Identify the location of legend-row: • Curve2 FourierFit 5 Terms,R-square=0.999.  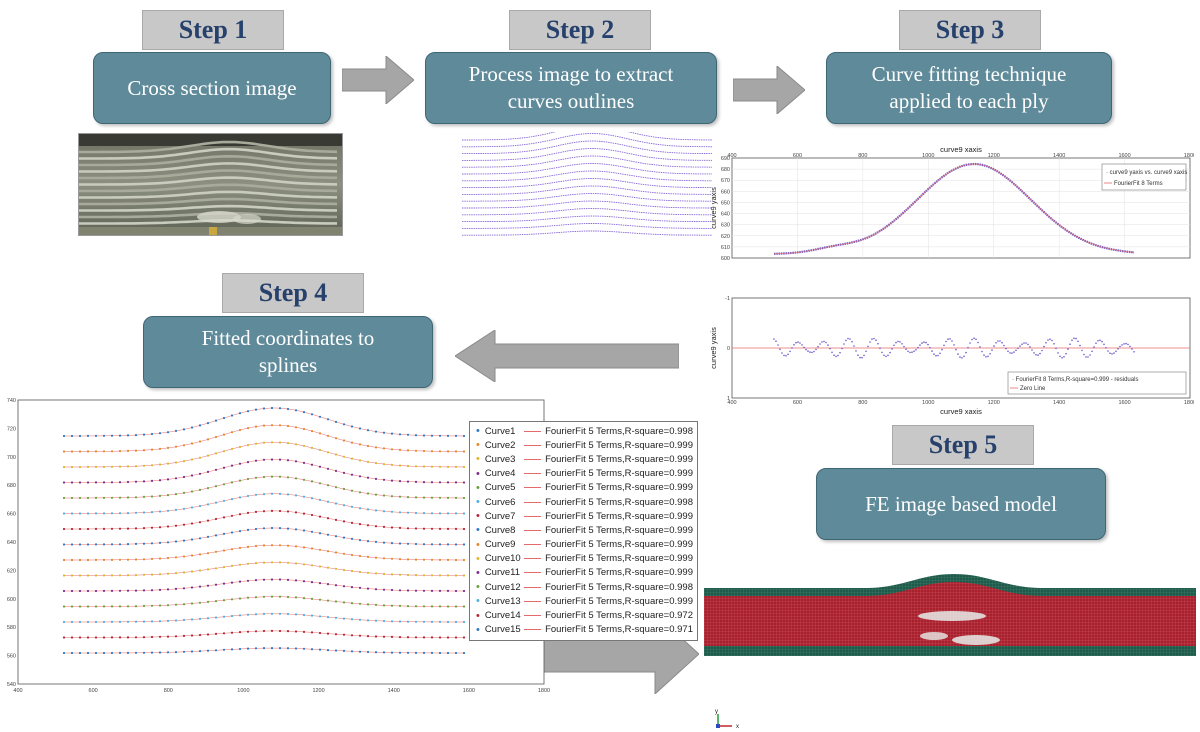
(583, 445).